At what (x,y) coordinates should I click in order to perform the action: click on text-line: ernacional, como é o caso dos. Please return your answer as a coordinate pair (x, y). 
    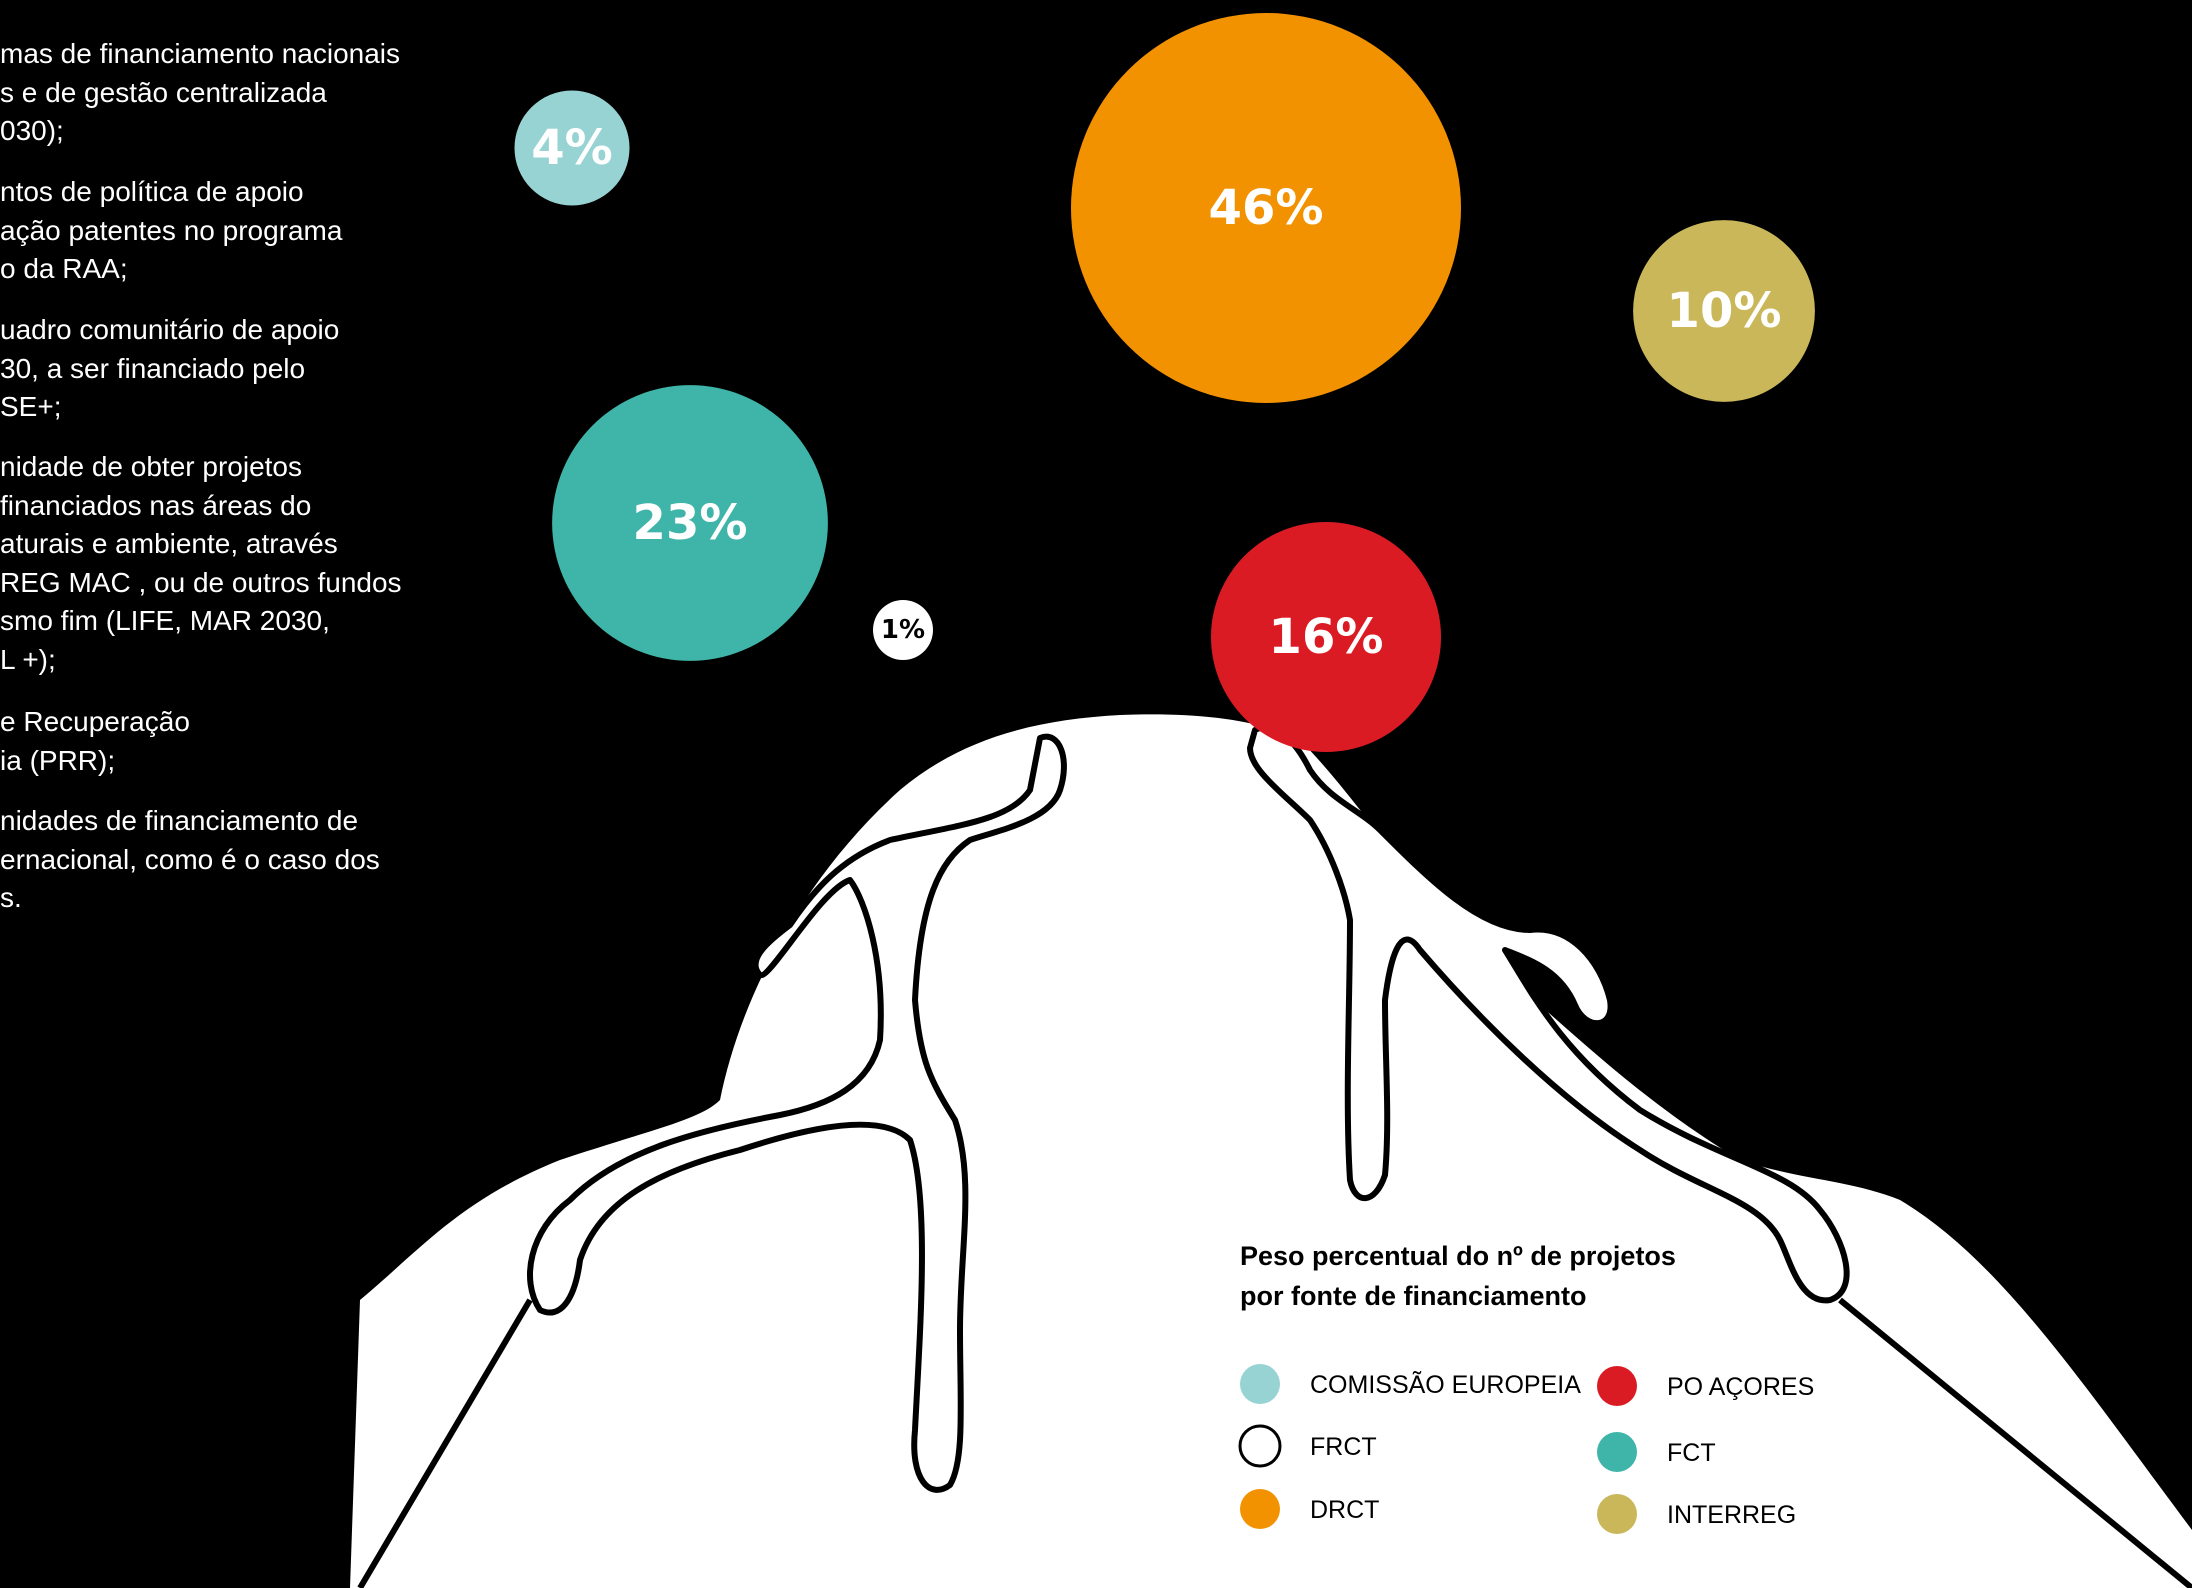
    Looking at the image, I should click on (190, 859).